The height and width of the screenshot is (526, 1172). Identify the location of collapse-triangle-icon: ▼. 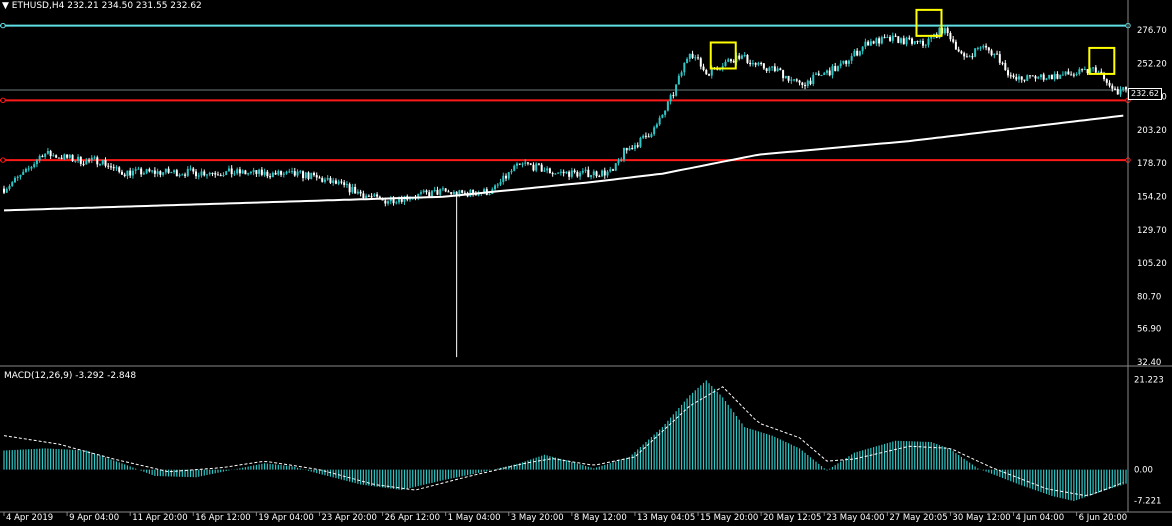
(5, 6).